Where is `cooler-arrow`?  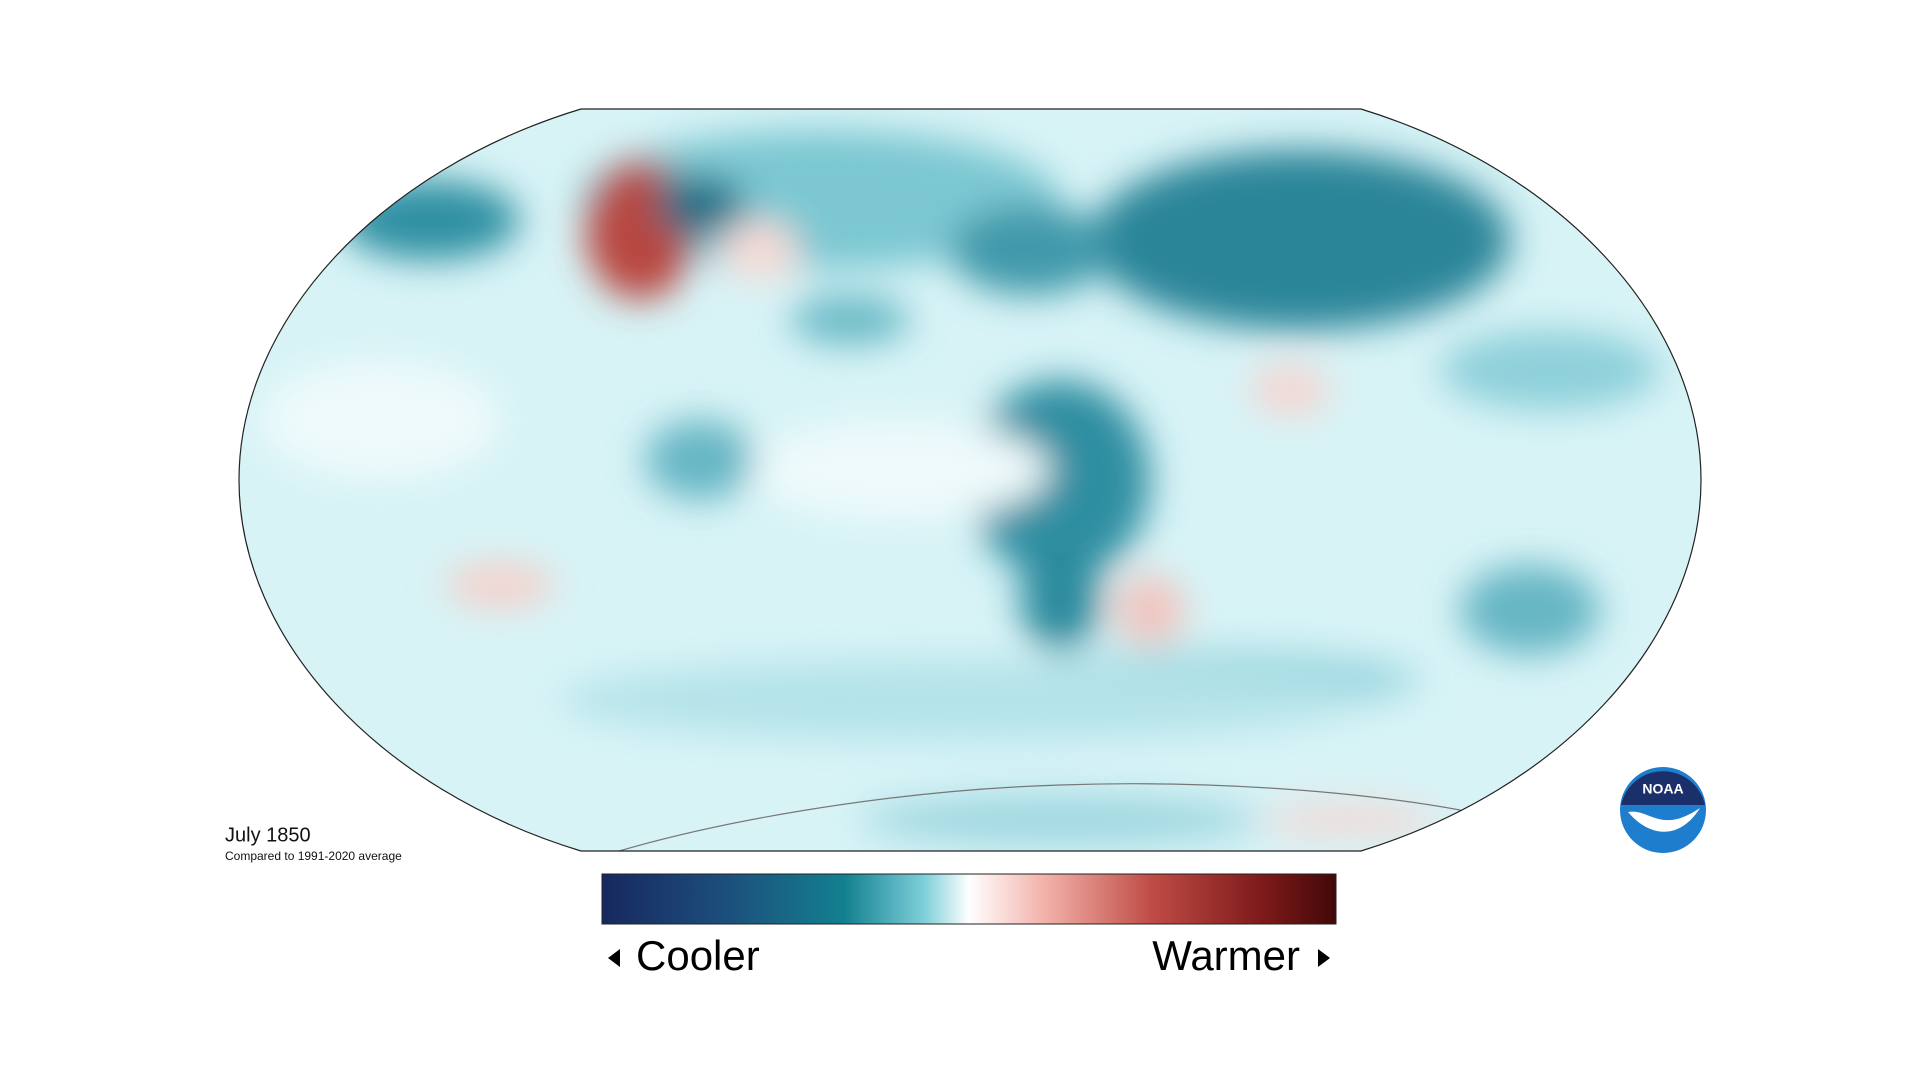
cooler-arrow is located at coordinates (614, 958).